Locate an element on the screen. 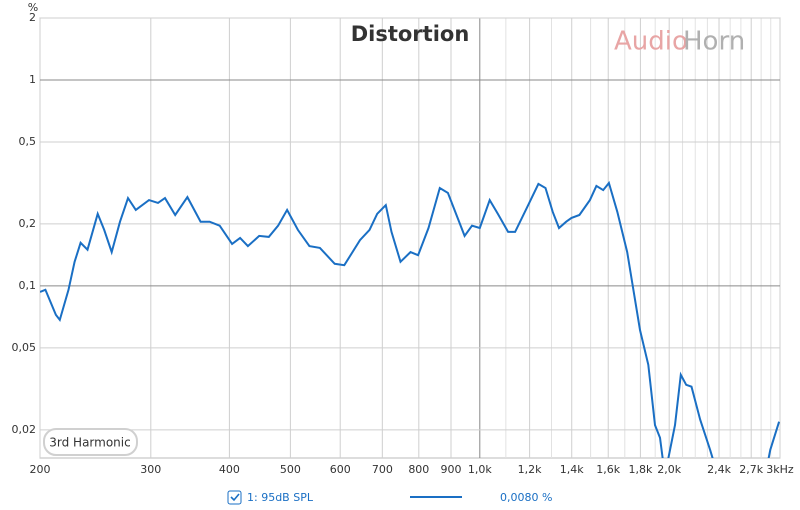  x-tick-label: 300 is located at coordinates (150, 469).